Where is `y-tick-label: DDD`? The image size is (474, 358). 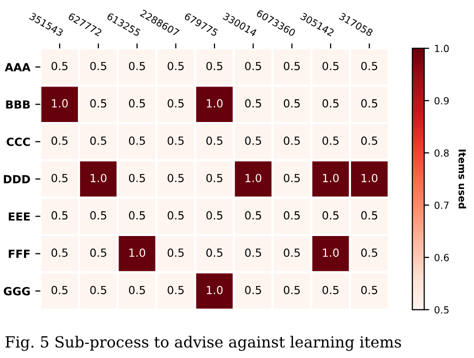
y-tick-label: DDD is located at coordinates (17, 179).